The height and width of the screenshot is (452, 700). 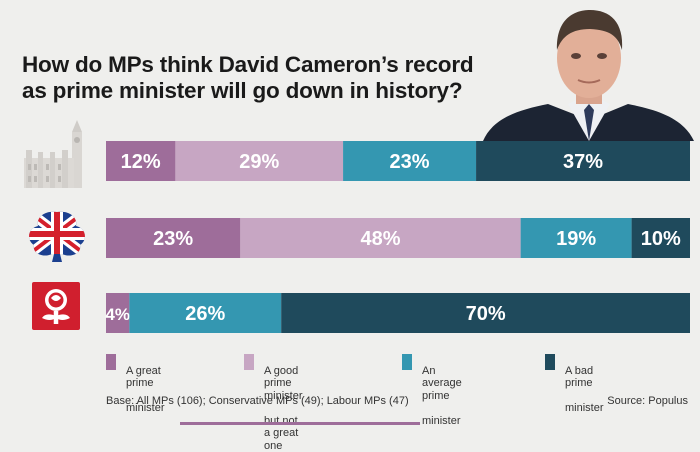 I want to click on bar-segment-conservative-mps-great, so click(x=173, y=238).